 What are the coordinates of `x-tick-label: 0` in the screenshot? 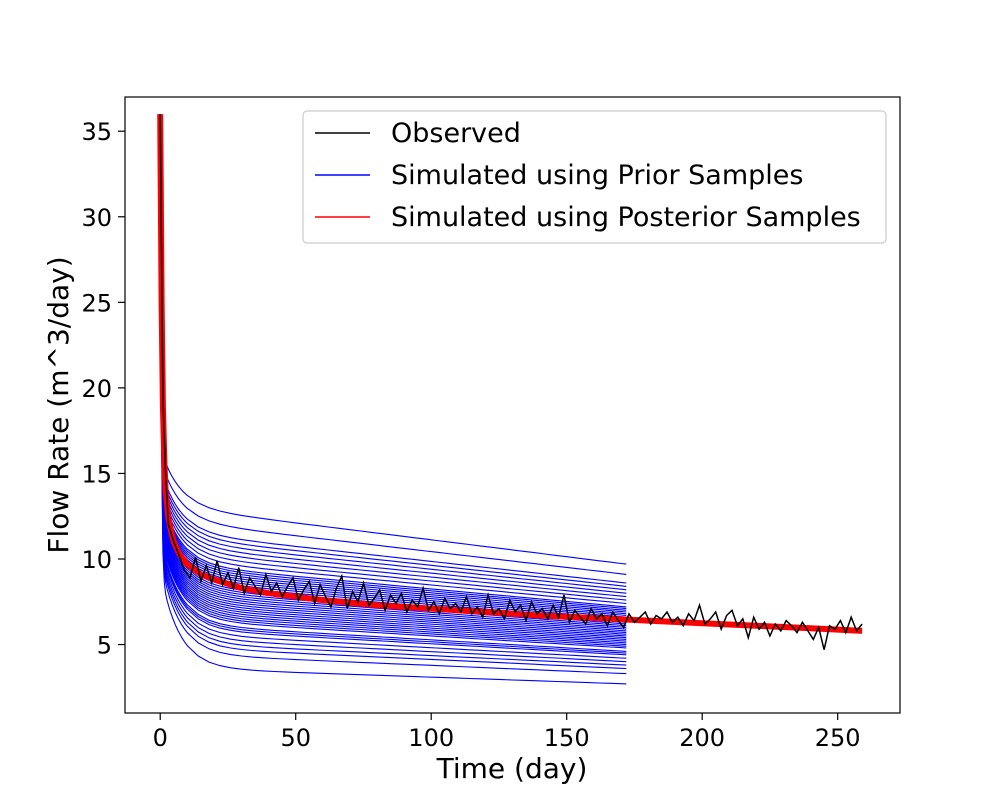 It's located at (160, 738).